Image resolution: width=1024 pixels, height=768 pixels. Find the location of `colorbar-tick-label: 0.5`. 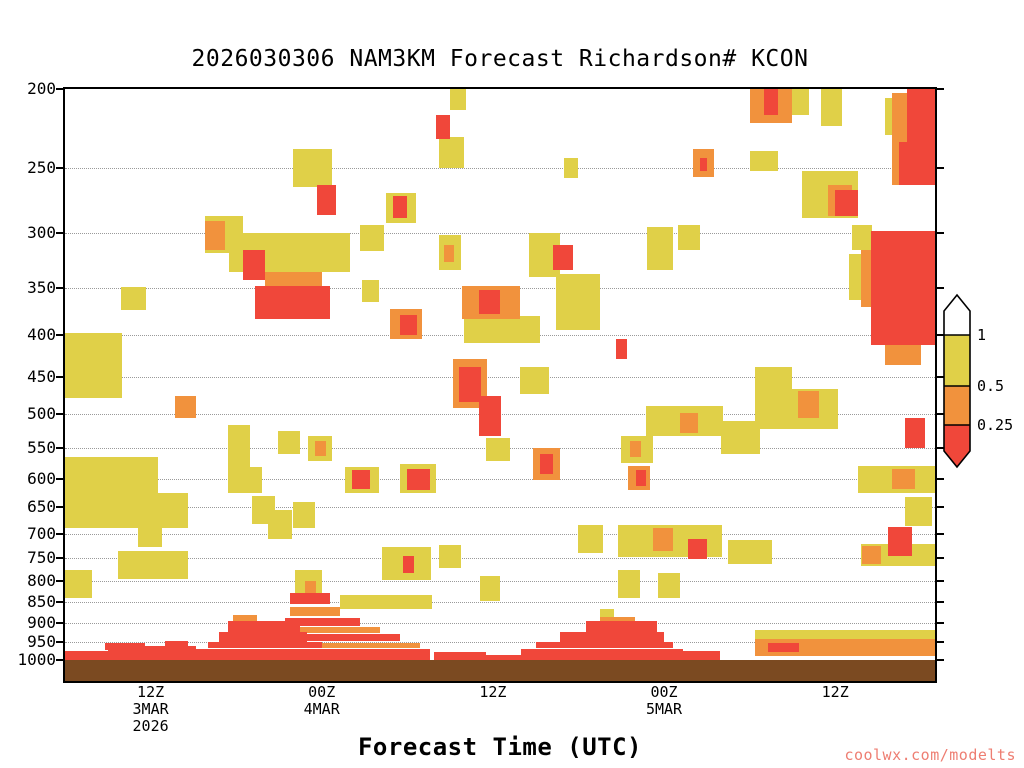

colorbar-tick-label: 0.5 is located at coordinates (990, 386).